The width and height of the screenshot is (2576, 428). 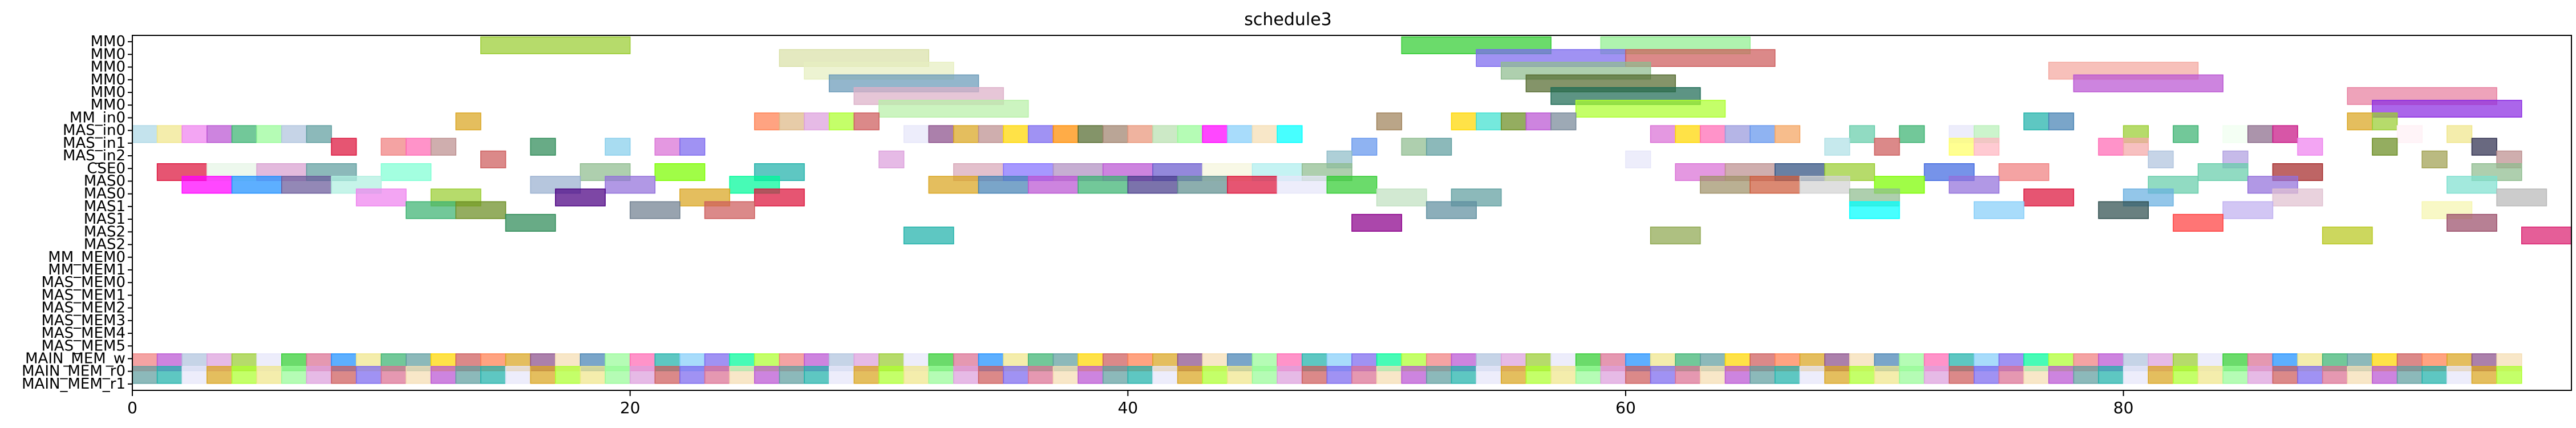 I want to click on row-label: CSE0, so click(x=106, y=168).